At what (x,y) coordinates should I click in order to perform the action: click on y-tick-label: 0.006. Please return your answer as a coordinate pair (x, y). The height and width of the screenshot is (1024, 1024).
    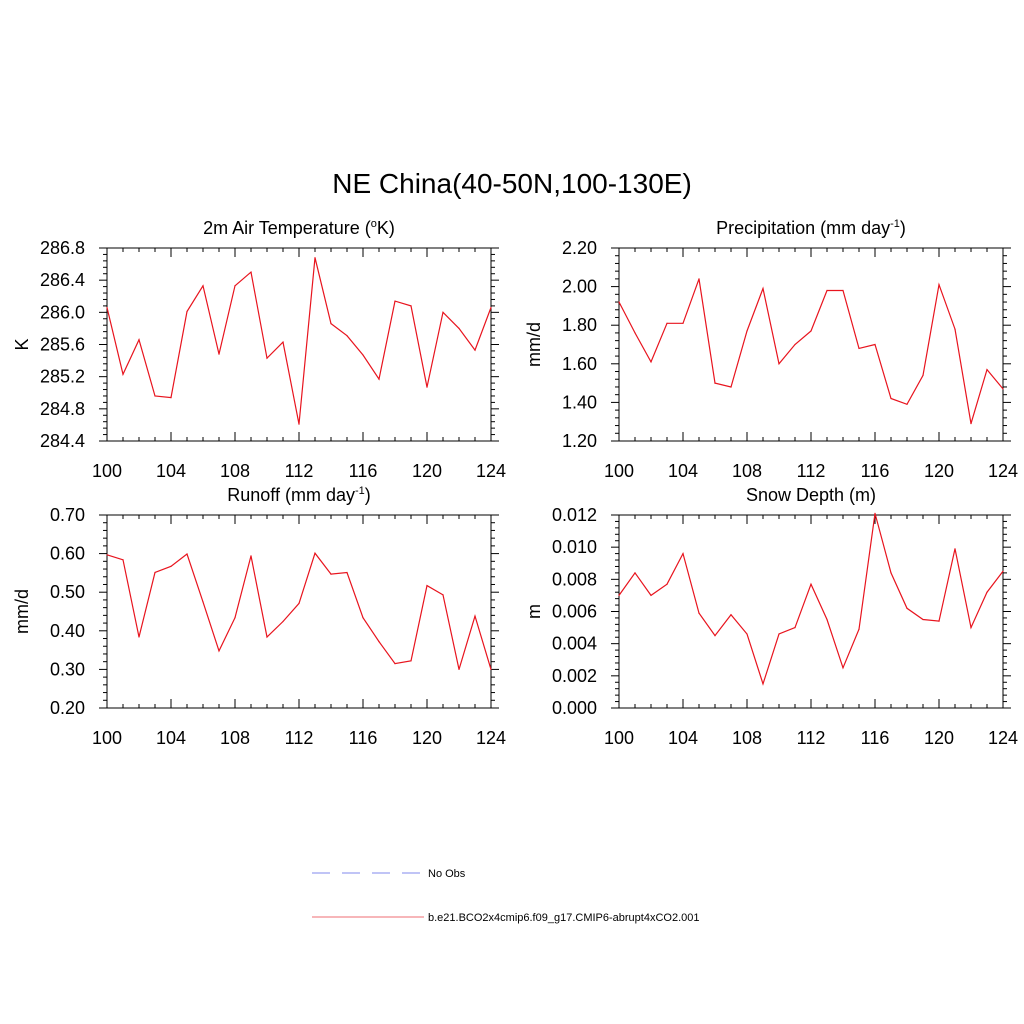
    Looking at the image, I should click on (574, 612).